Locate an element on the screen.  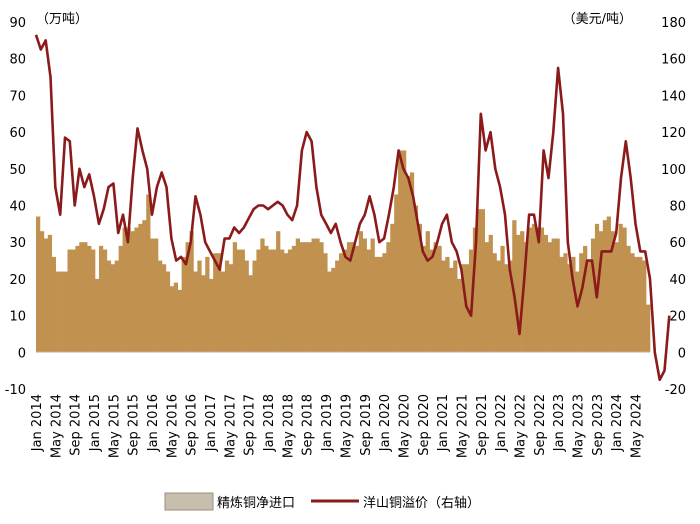
left-tick-label: 90 is located at coordinates (17, 23).